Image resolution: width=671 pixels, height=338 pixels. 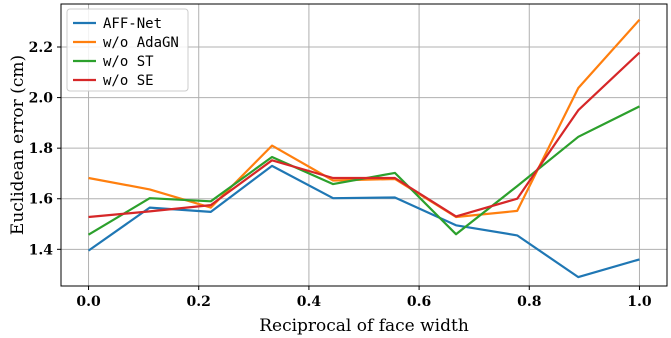 I want to click on legend-label-aff-net: AFF-Net, so click(x=132, y=24).